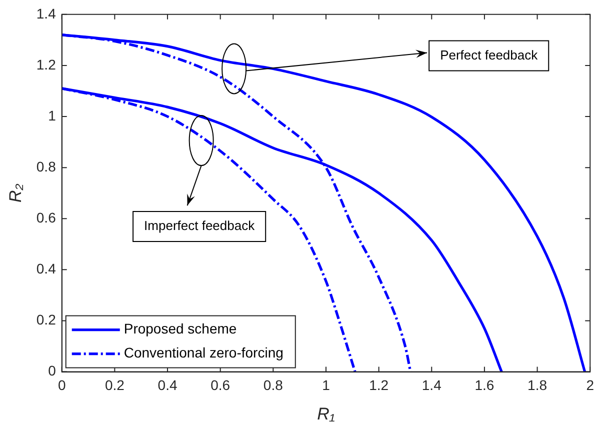 The width and height of the screenshot is (600, 431). I want to click on legend-label: Proposed scheme, so click(180, 328).